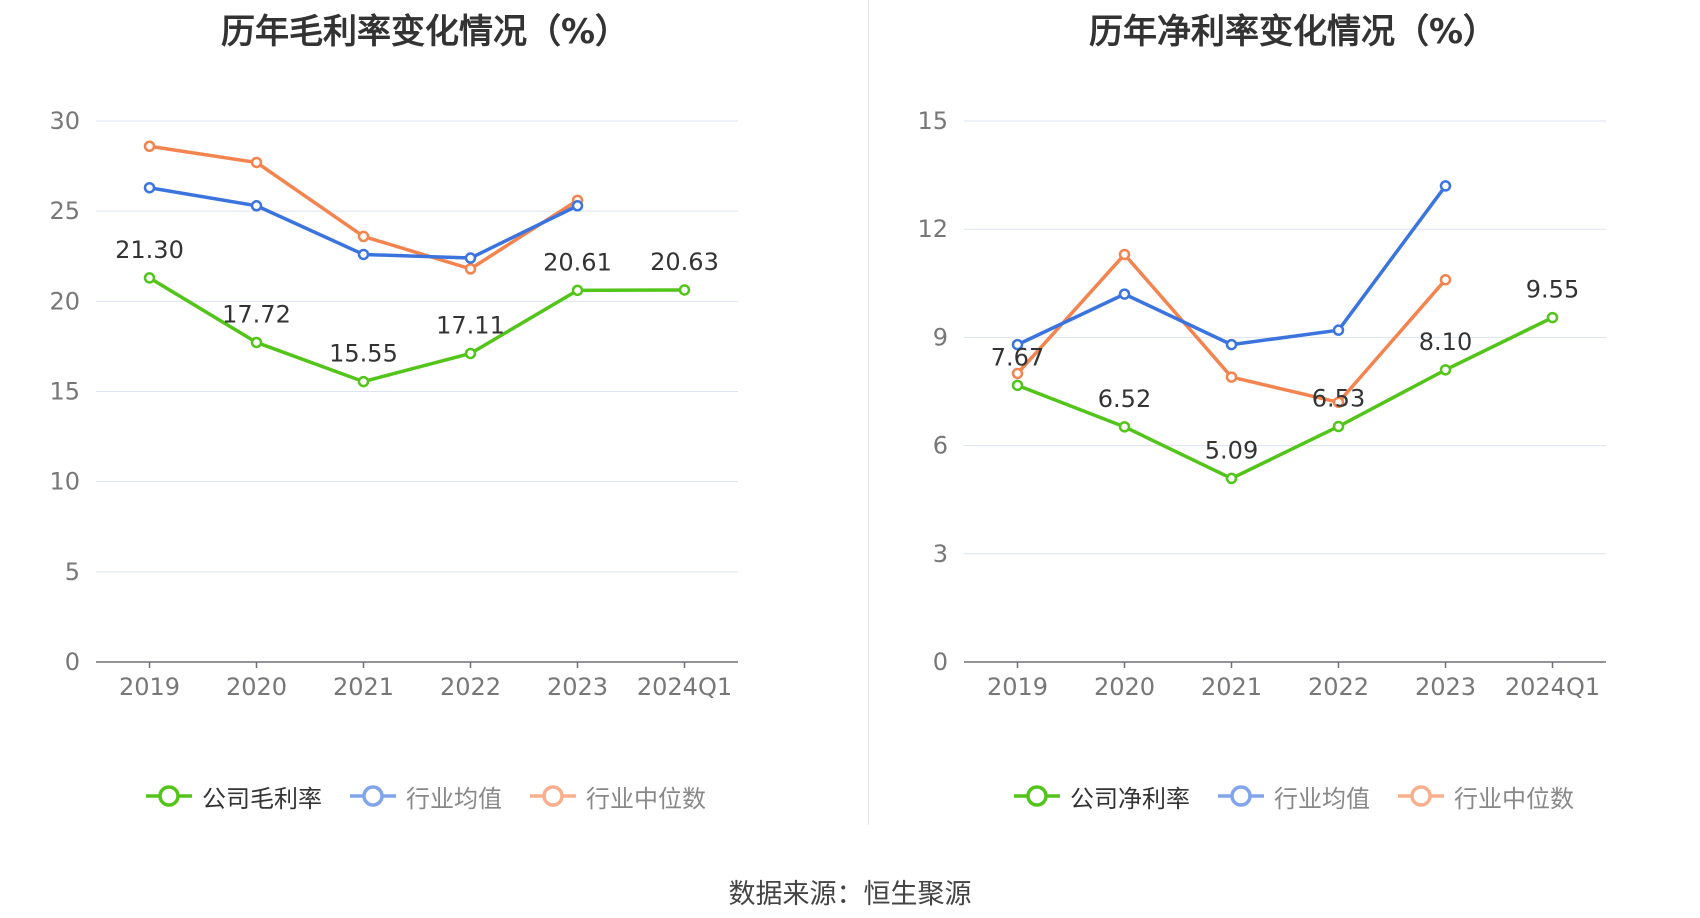  Describe the element at coordinates (363, 354) in the screenshot. I see `data-label: 15.55` at that location.